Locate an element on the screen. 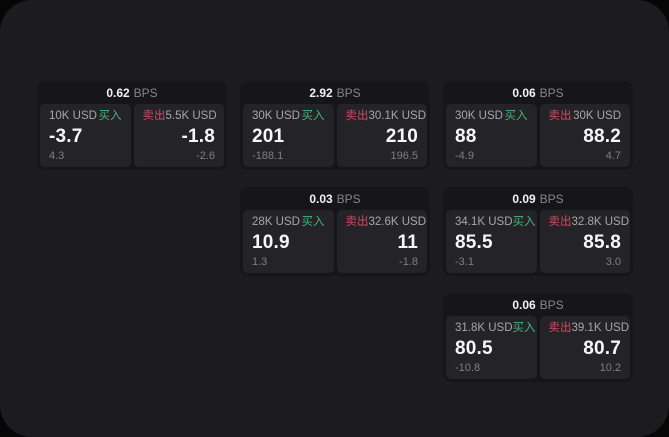  buy-delta: -188.1 is located at coordinates (268, 155).